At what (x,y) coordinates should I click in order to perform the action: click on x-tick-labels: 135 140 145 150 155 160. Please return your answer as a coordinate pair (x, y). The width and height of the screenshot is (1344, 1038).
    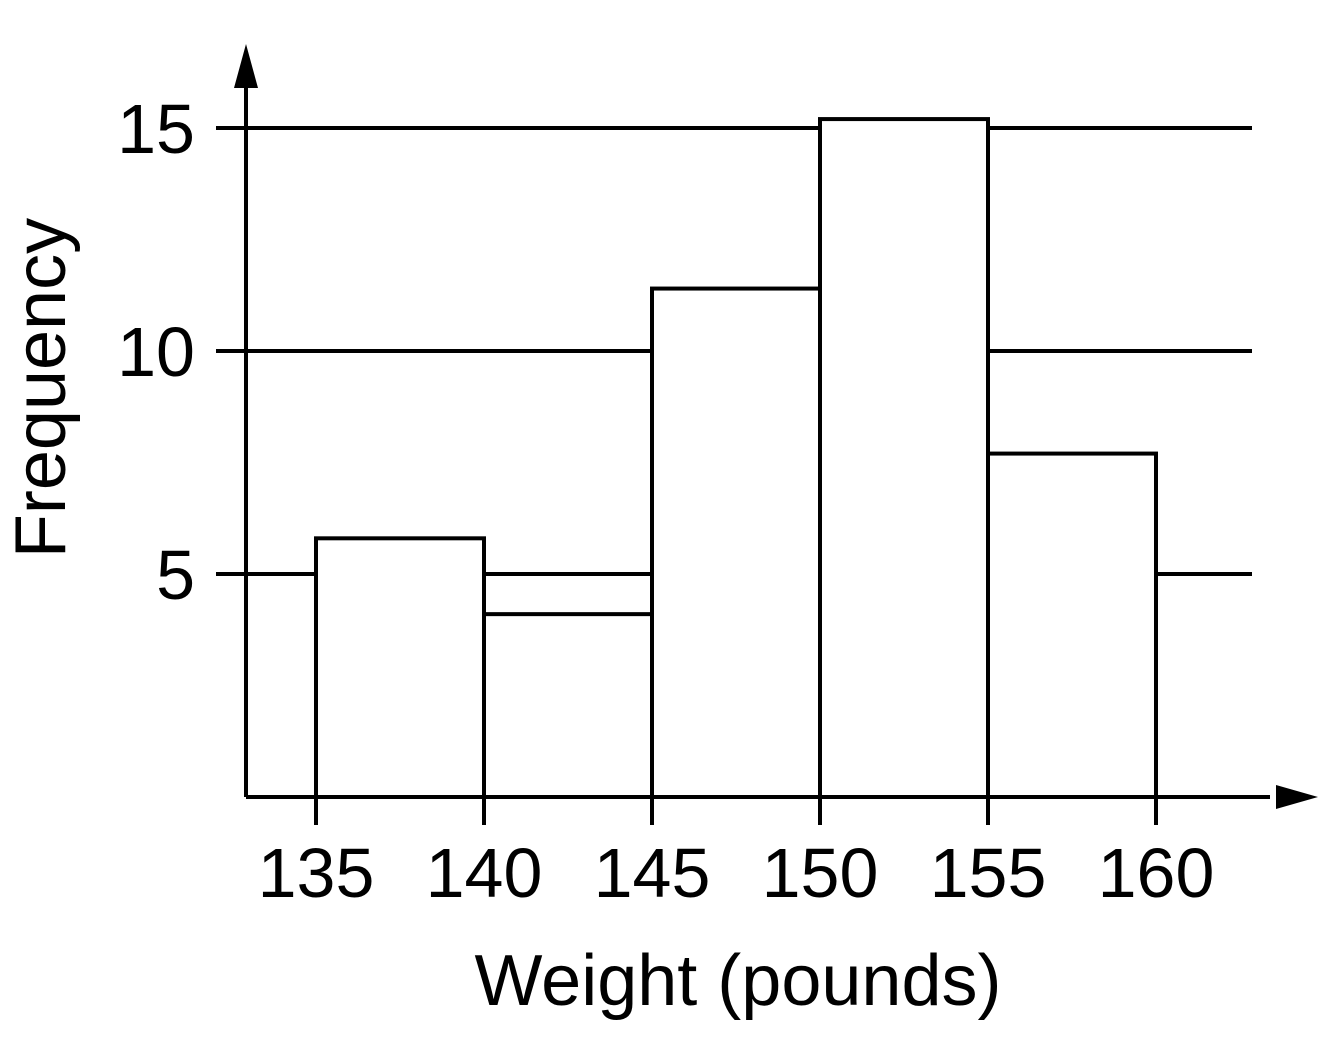
    Looking at the image, I should click on (736, 873).